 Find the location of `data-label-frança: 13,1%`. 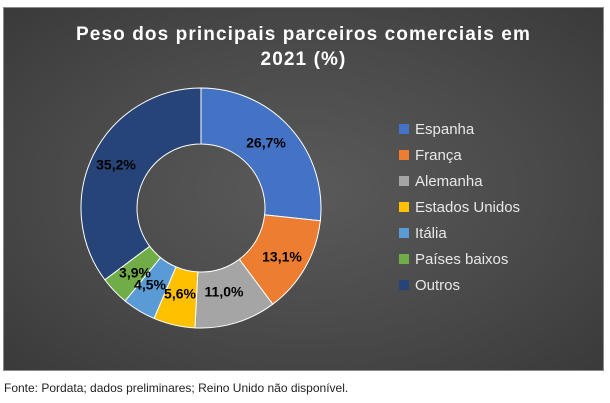

data-label-frança: 13,1% is located at coordinates (282, 257).